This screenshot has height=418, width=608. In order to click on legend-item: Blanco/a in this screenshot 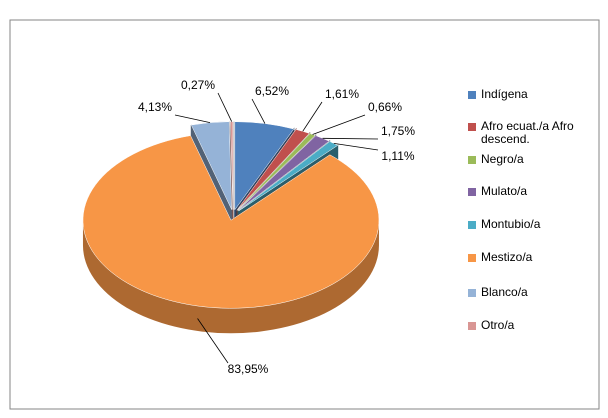, I will do `click(529, 292)`.